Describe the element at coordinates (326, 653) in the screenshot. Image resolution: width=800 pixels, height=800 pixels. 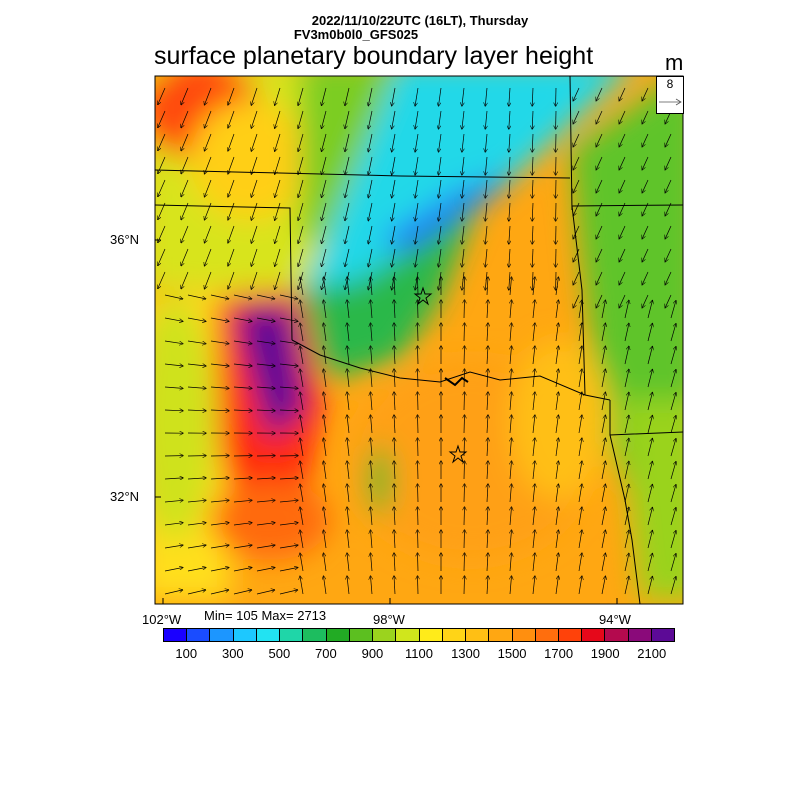
I see `colorbar-label: 700` at that location.